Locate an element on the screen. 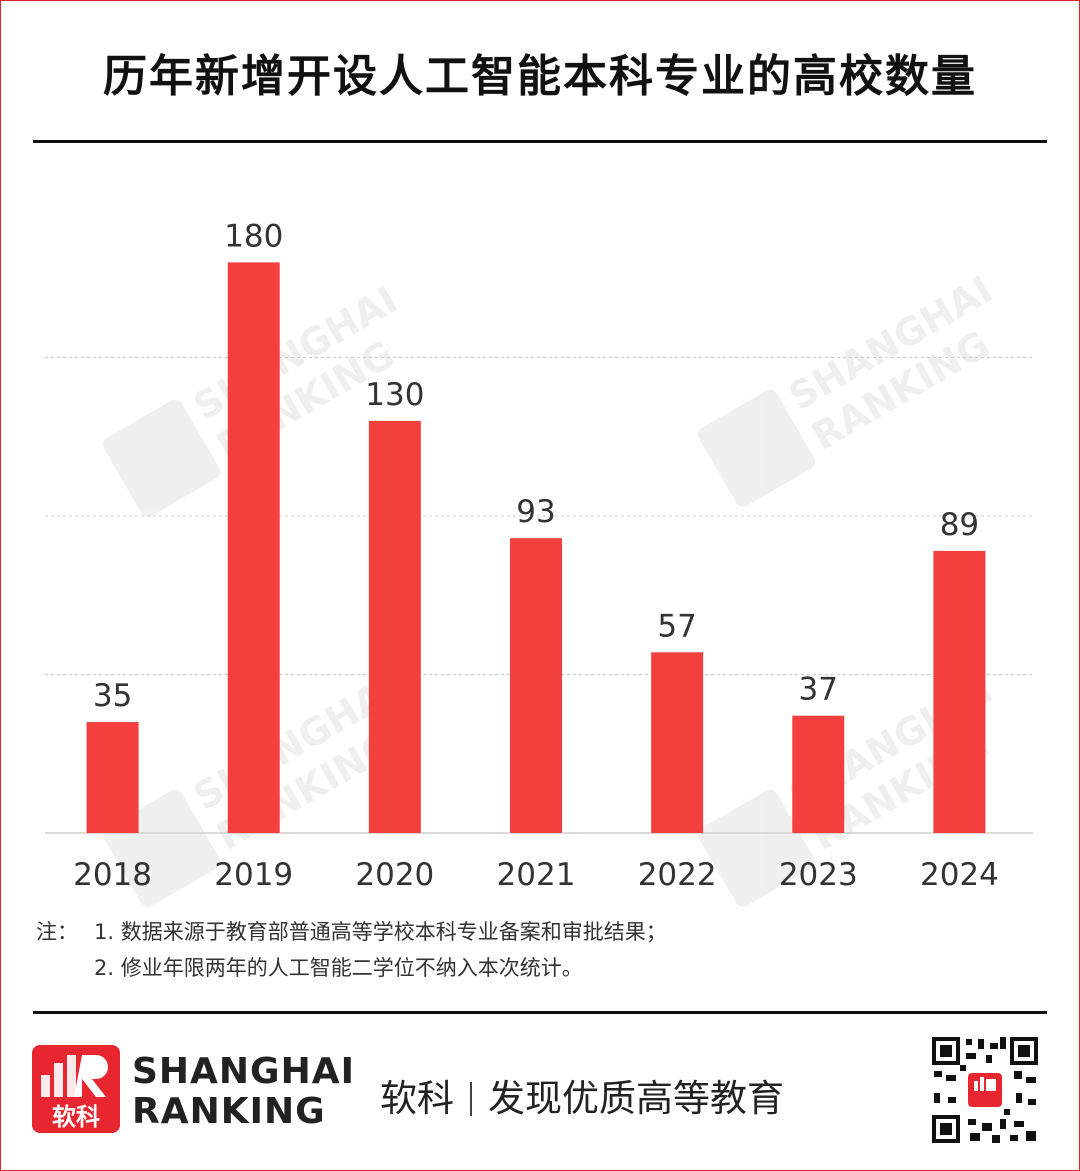 This screenshot has height=1171, width=1080. brand-line-2: RANKING is located at coordinates (229, 1111).